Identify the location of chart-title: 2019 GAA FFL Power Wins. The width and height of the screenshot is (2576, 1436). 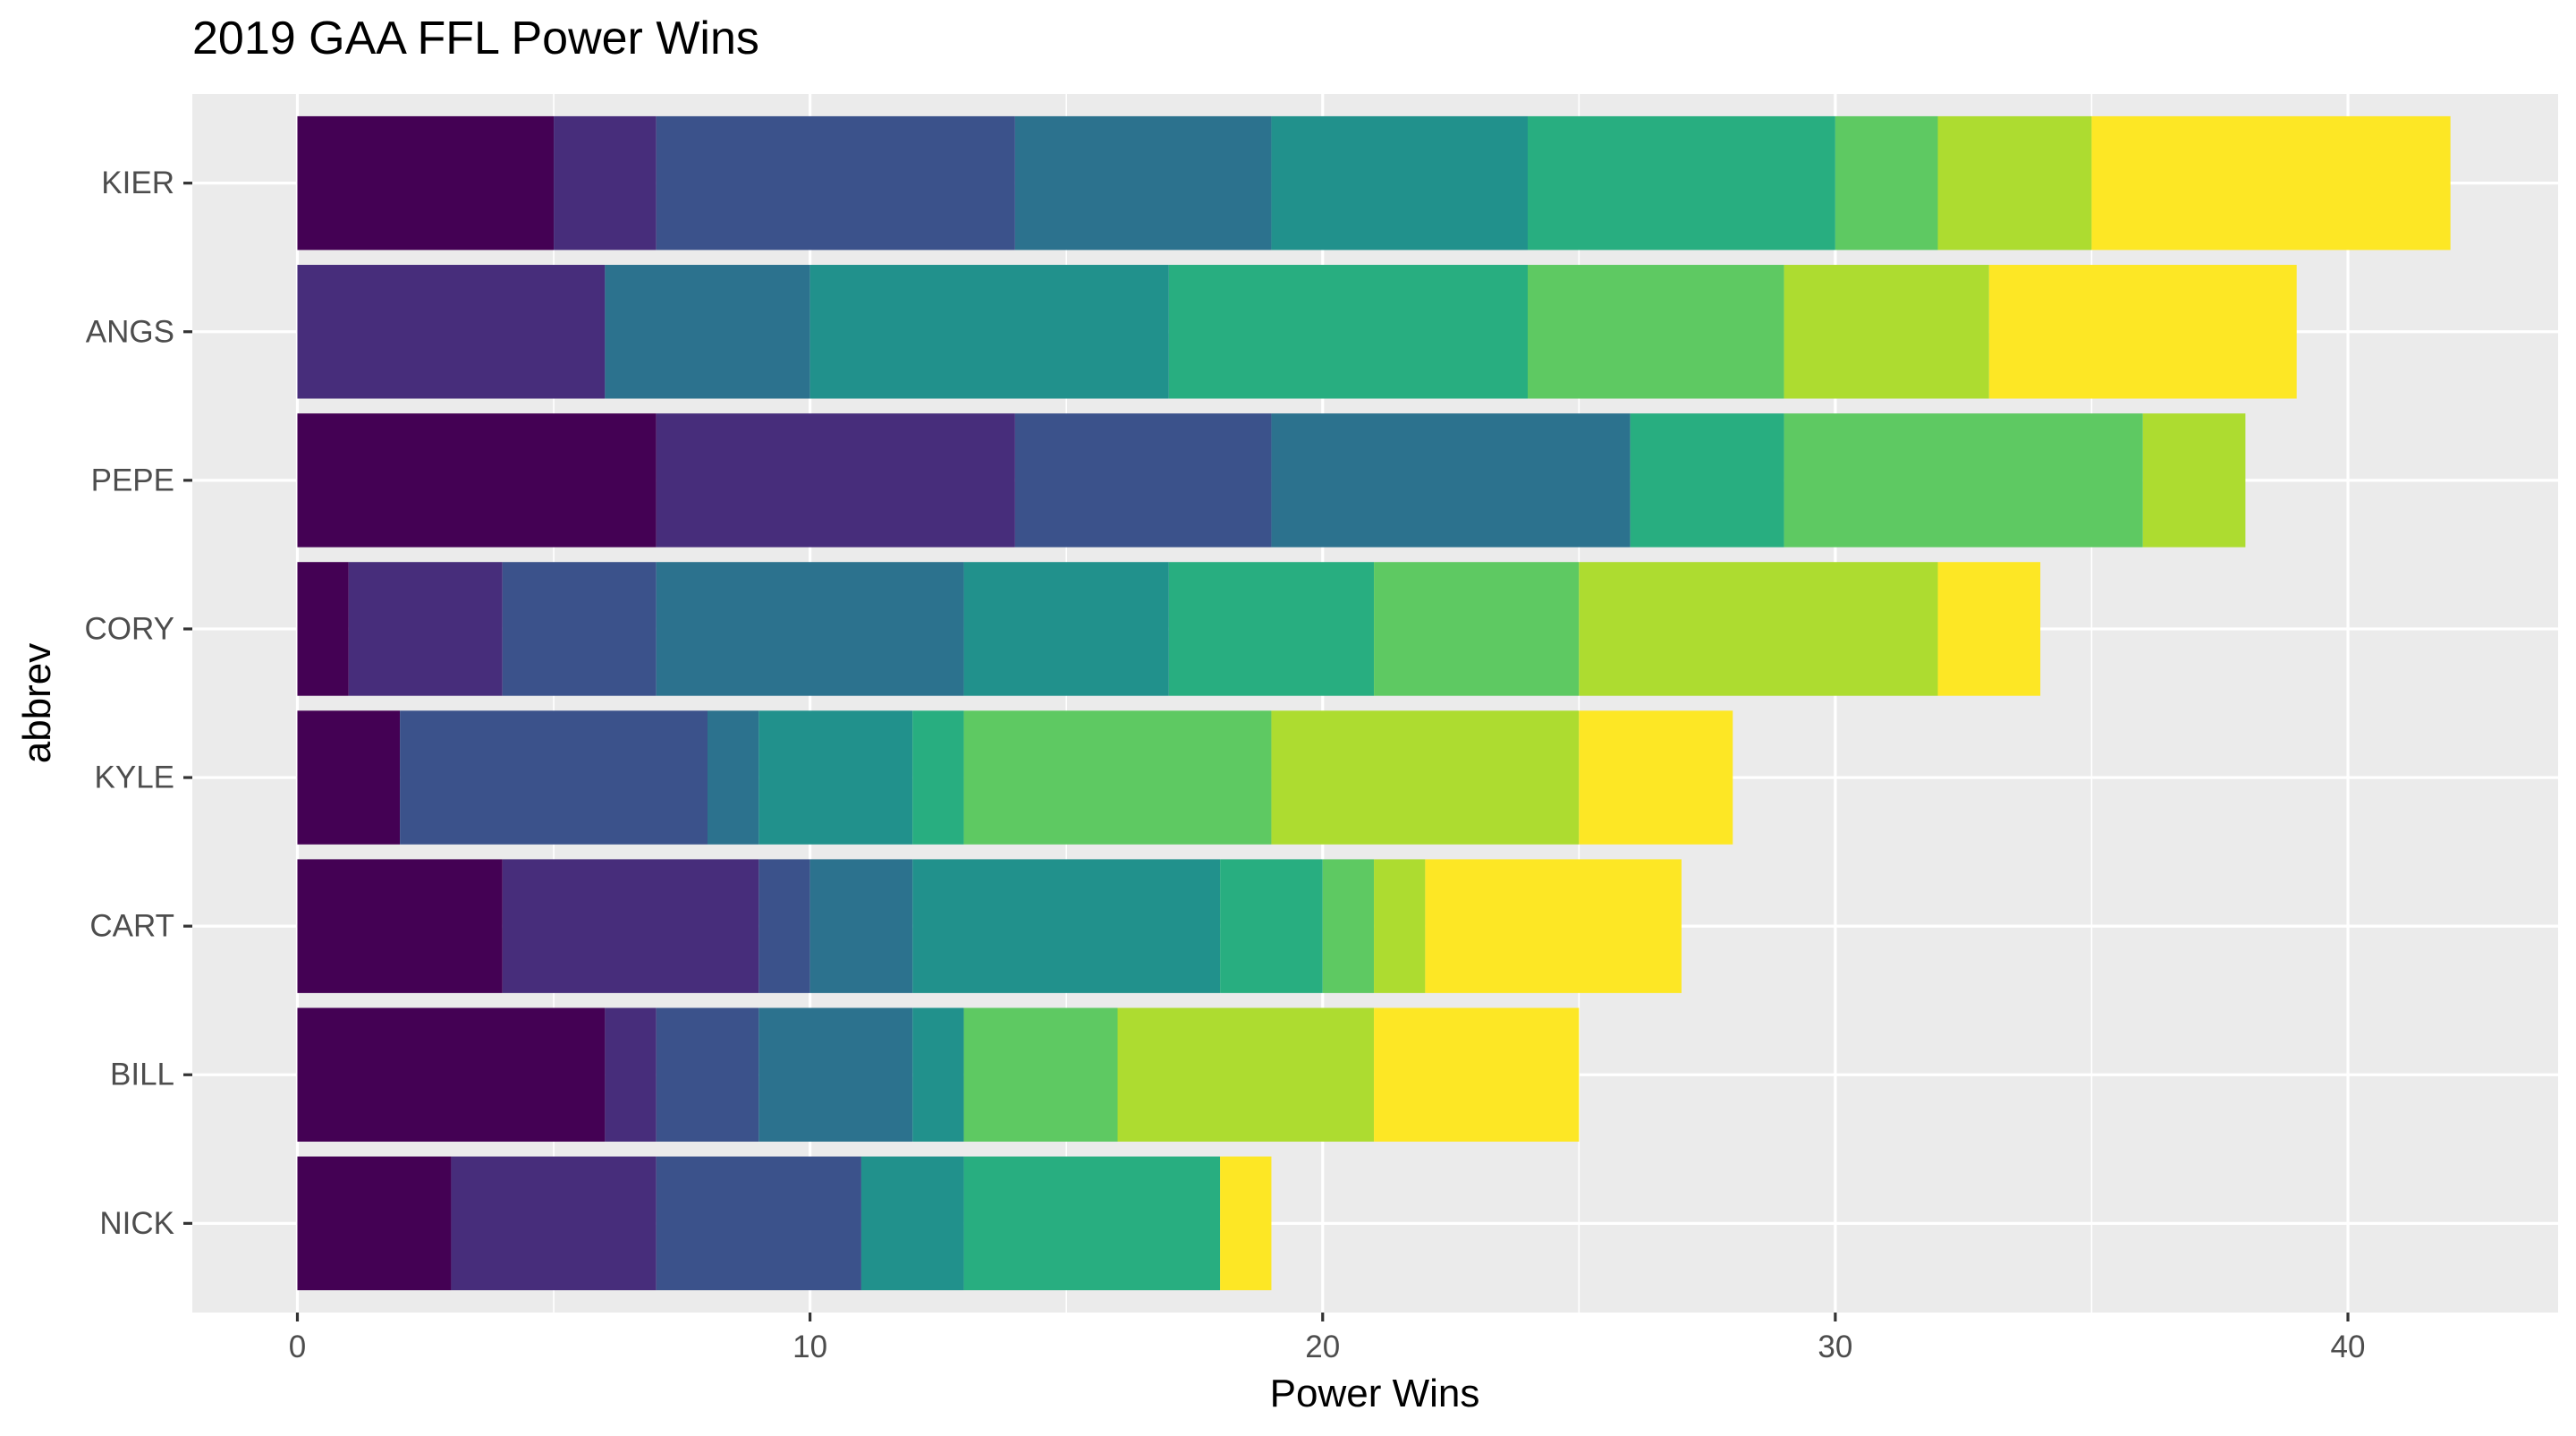
(475, 38).